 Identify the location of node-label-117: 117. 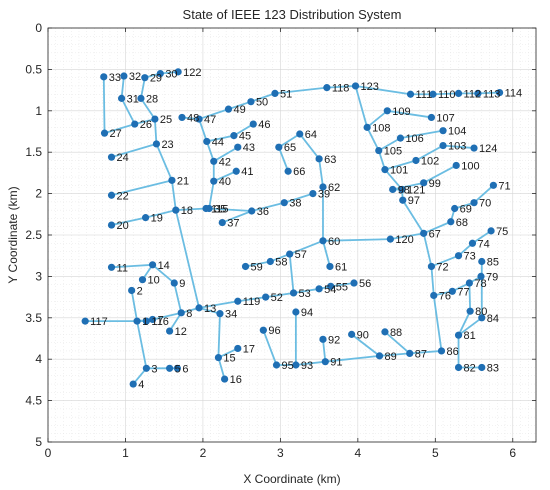
(99, 322).